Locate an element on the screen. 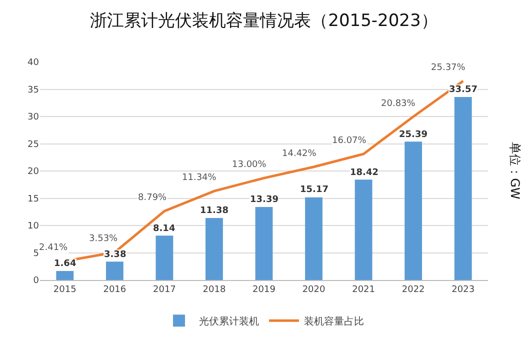 Image resolution: width=528 pixels, height=347 pixels. x-tick-label: 2015 is located at coordinates (64, 289).